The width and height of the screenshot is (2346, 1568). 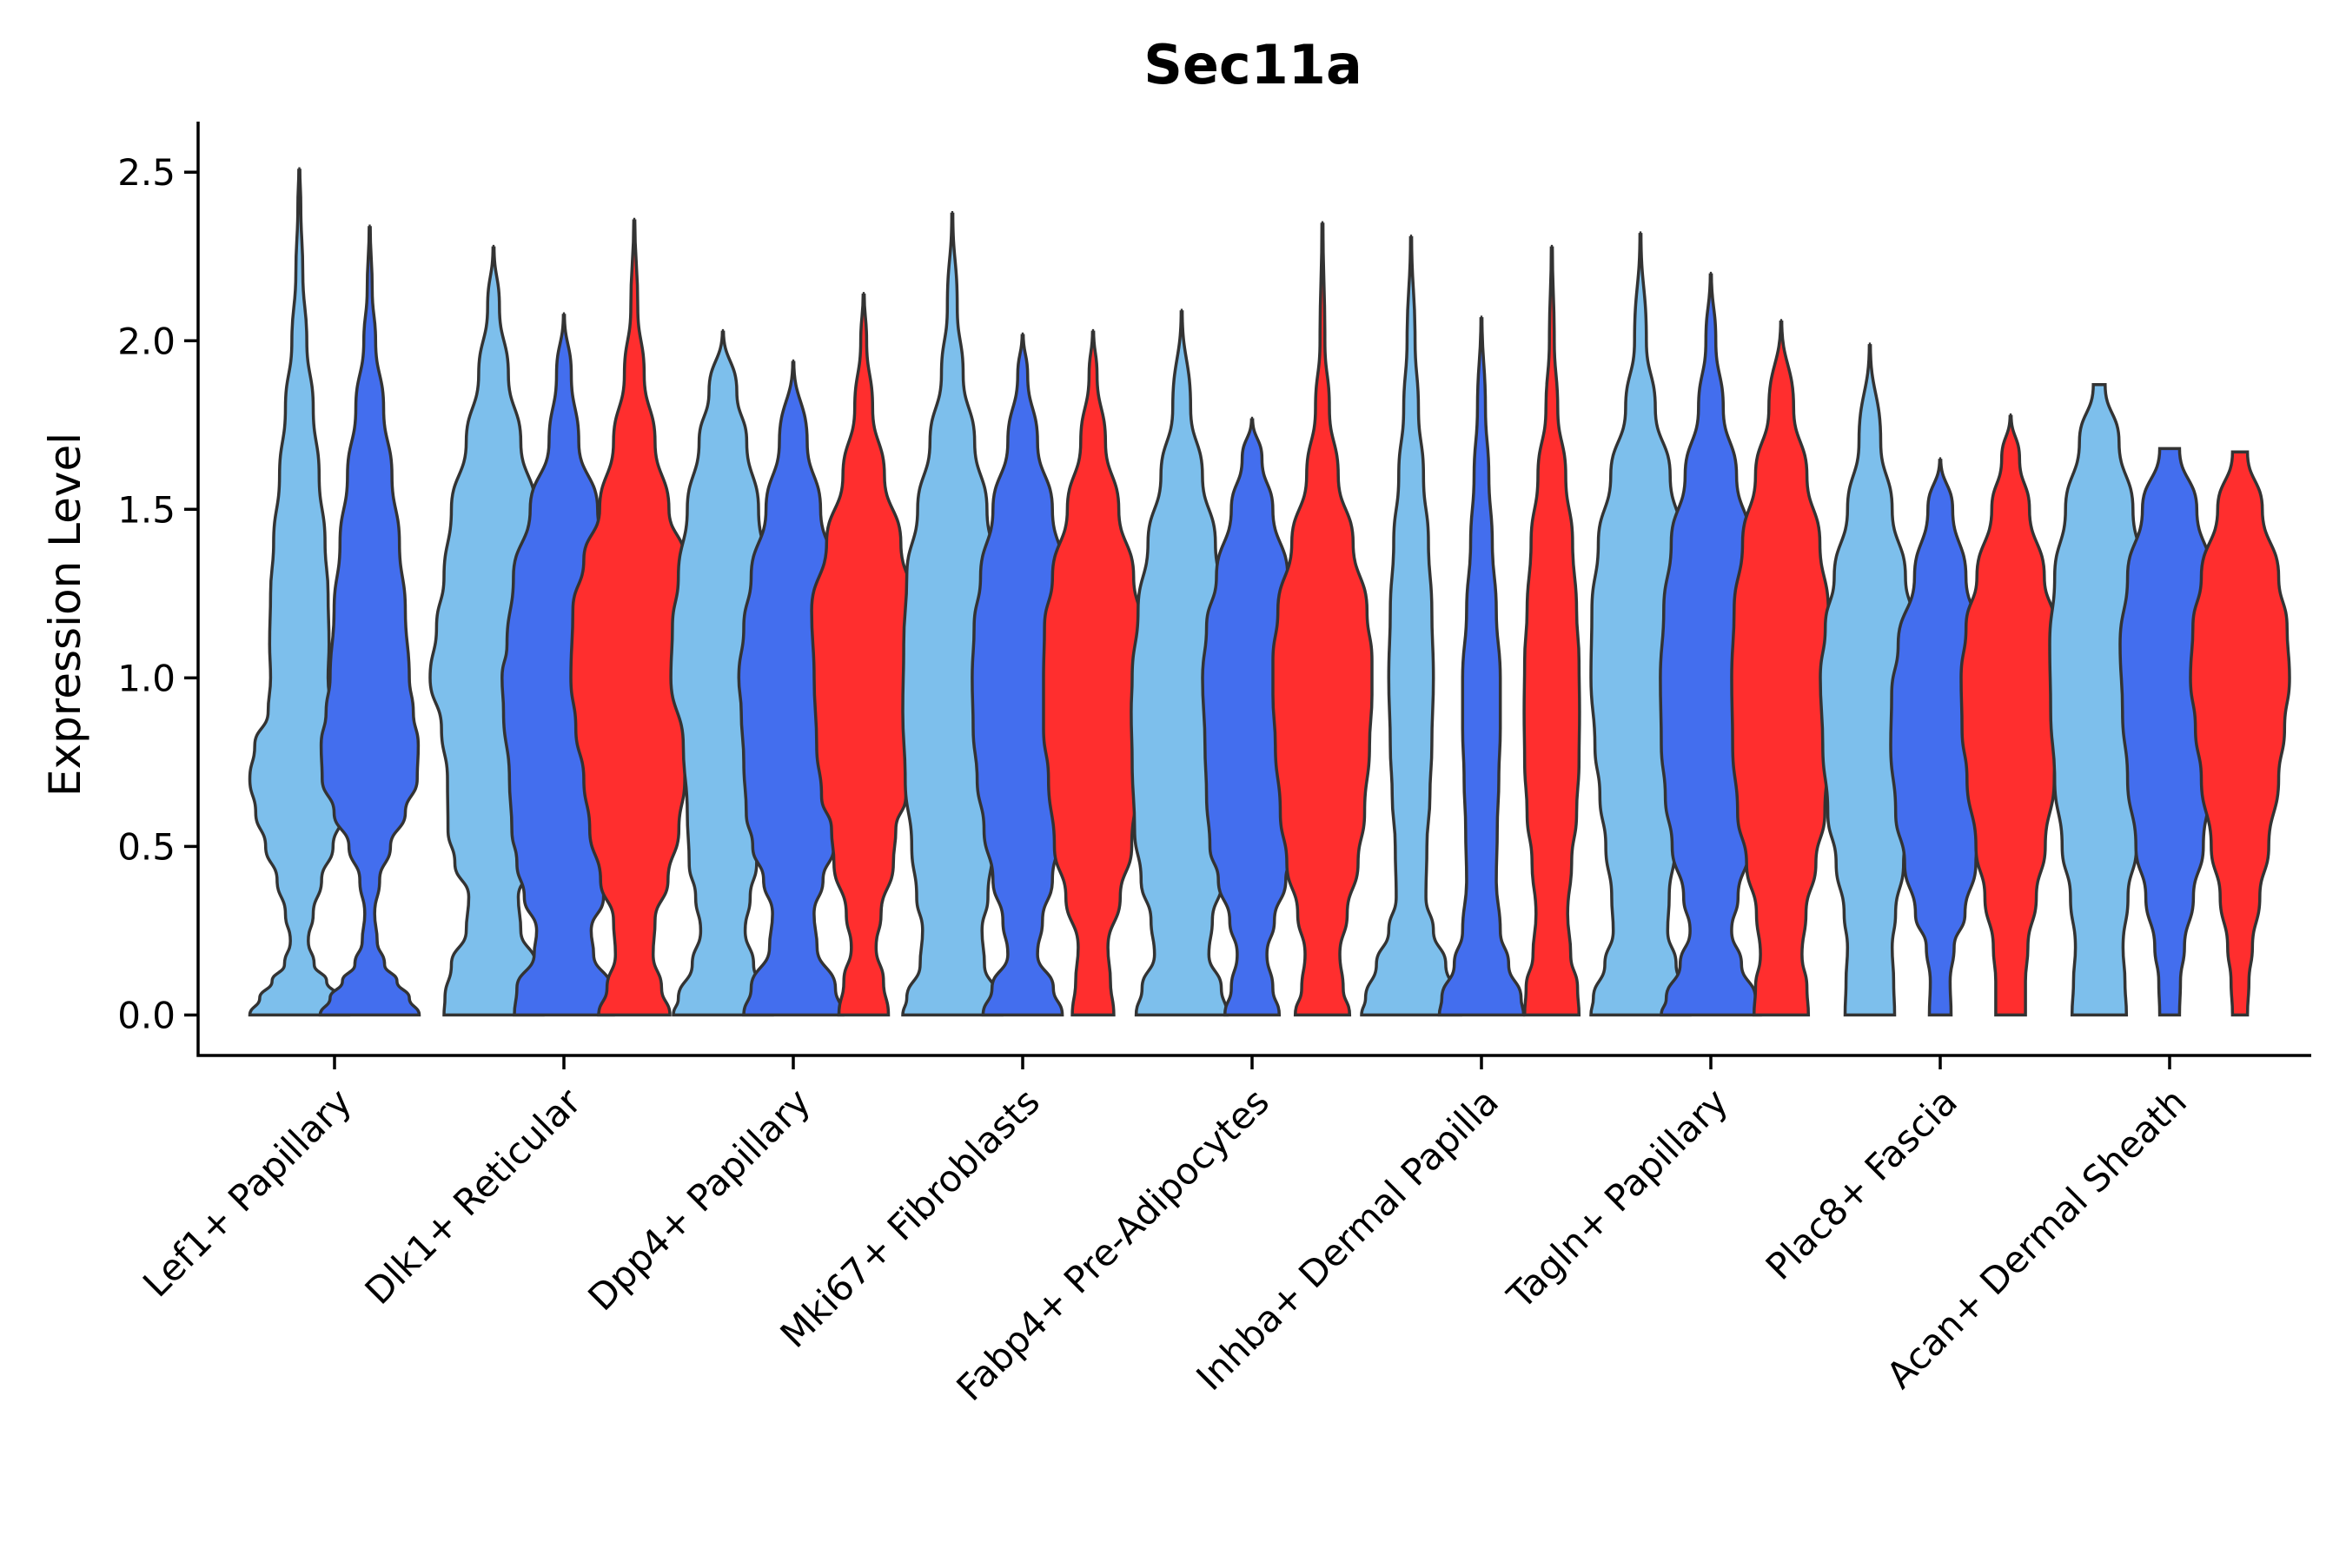 I want to click on y-tick-label: 0.5, so click(x=146, y=846).